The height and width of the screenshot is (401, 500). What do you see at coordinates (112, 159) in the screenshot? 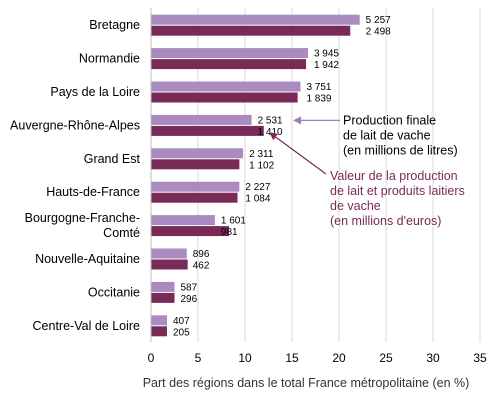
I see `category-label: Grand Est` at bounding box center [112, 159].